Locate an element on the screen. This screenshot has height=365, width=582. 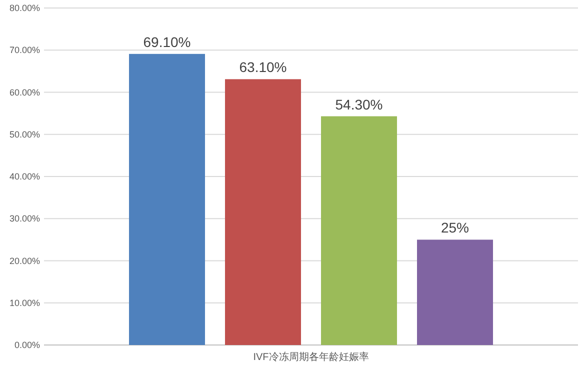
data-label: 63.10% is located at coordinates (263, 67).